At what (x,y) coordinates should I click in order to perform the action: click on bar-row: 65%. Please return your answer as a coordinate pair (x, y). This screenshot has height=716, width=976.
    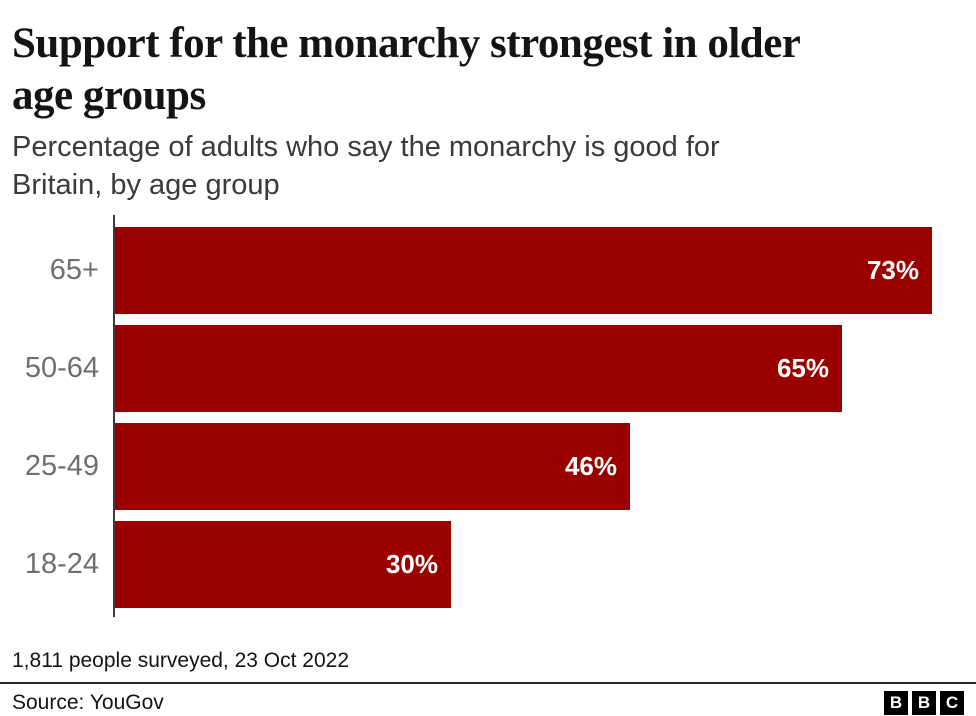
    Looking at the image, I should click on (539, 368).